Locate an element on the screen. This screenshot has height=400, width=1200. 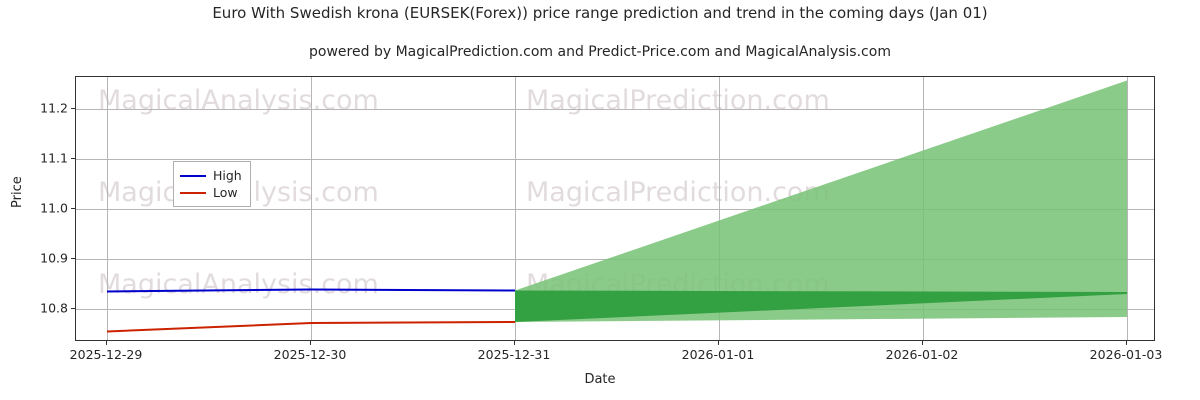
forecast-trend-band is located at coordinates (821, 306).